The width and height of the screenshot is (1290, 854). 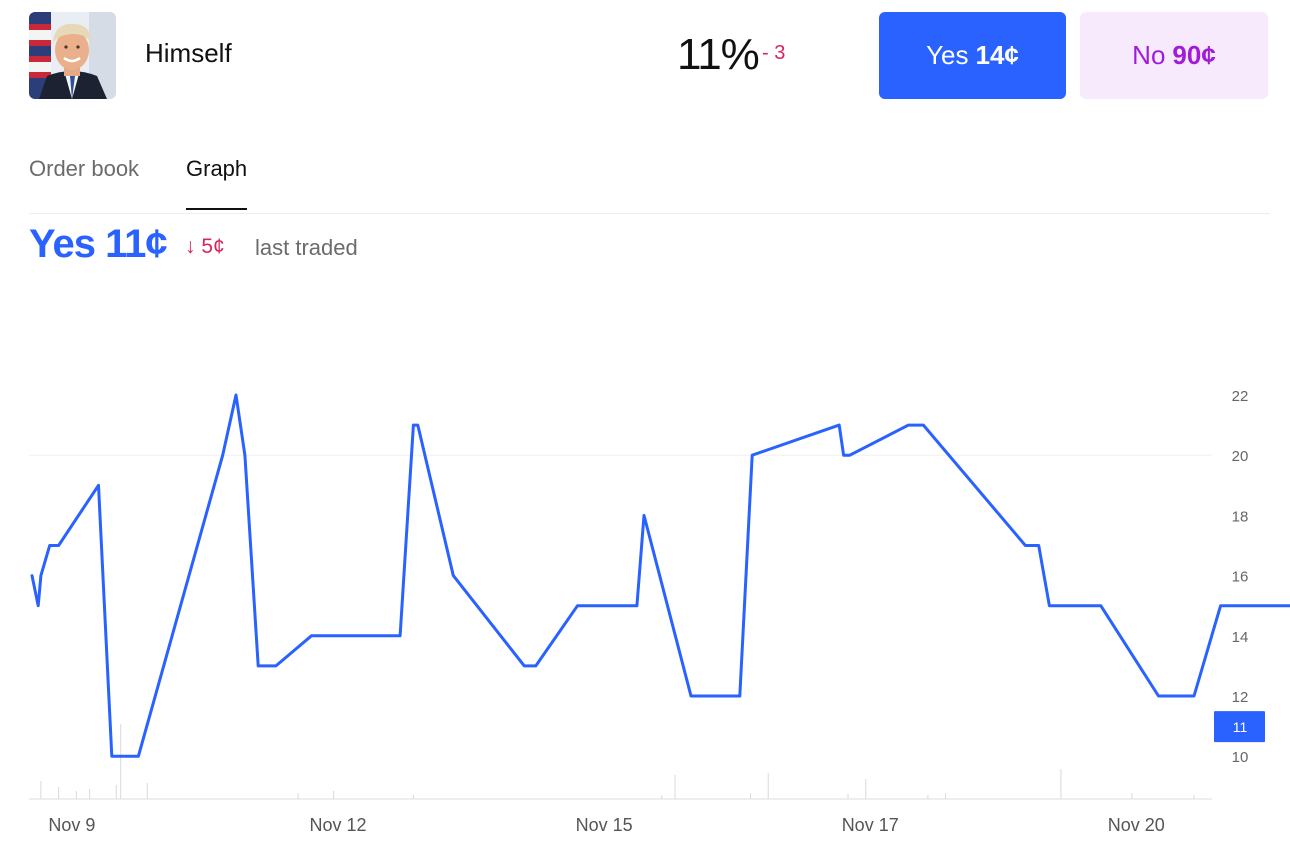 I want to click on last-price: Yes 11¢, so click(x=98, y=244).